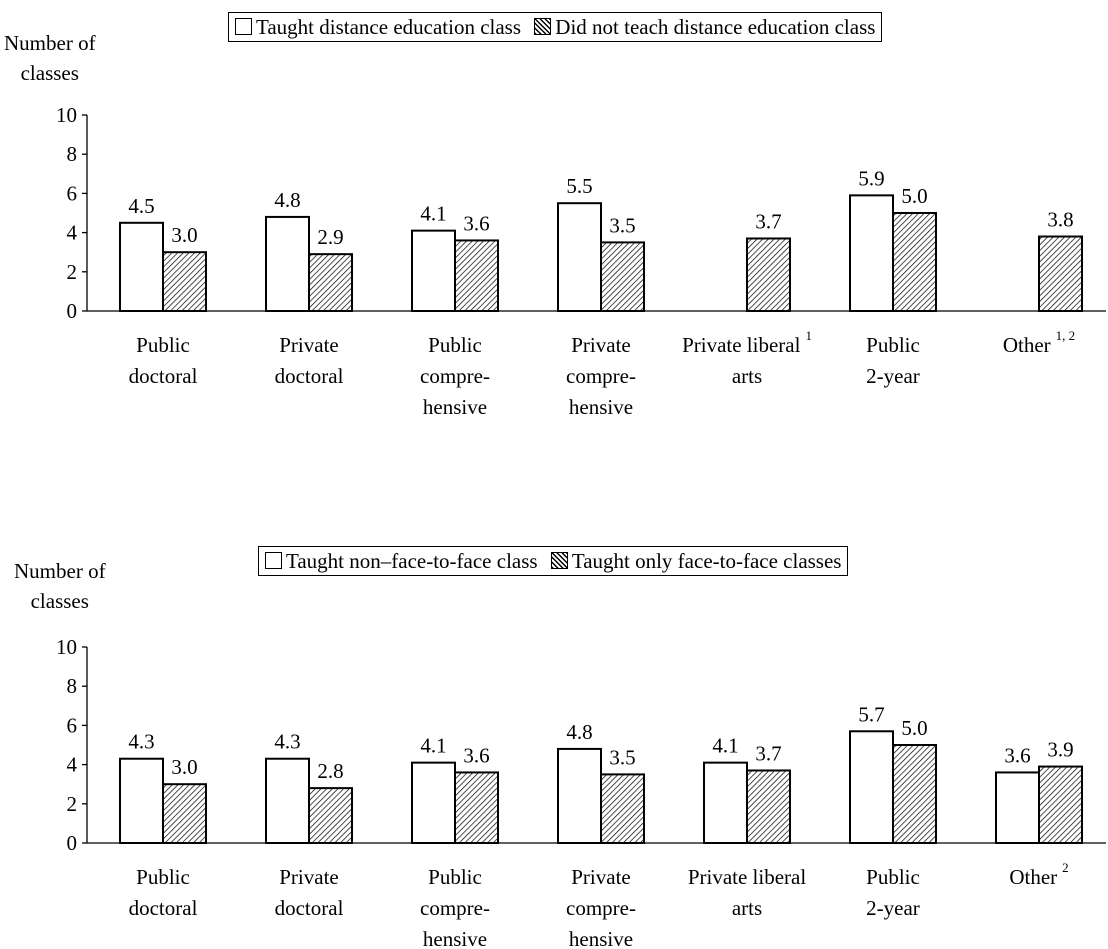 This screenshot has height=949, width=1108. I want to click on category-label: Private liberal, so click(747, 877).